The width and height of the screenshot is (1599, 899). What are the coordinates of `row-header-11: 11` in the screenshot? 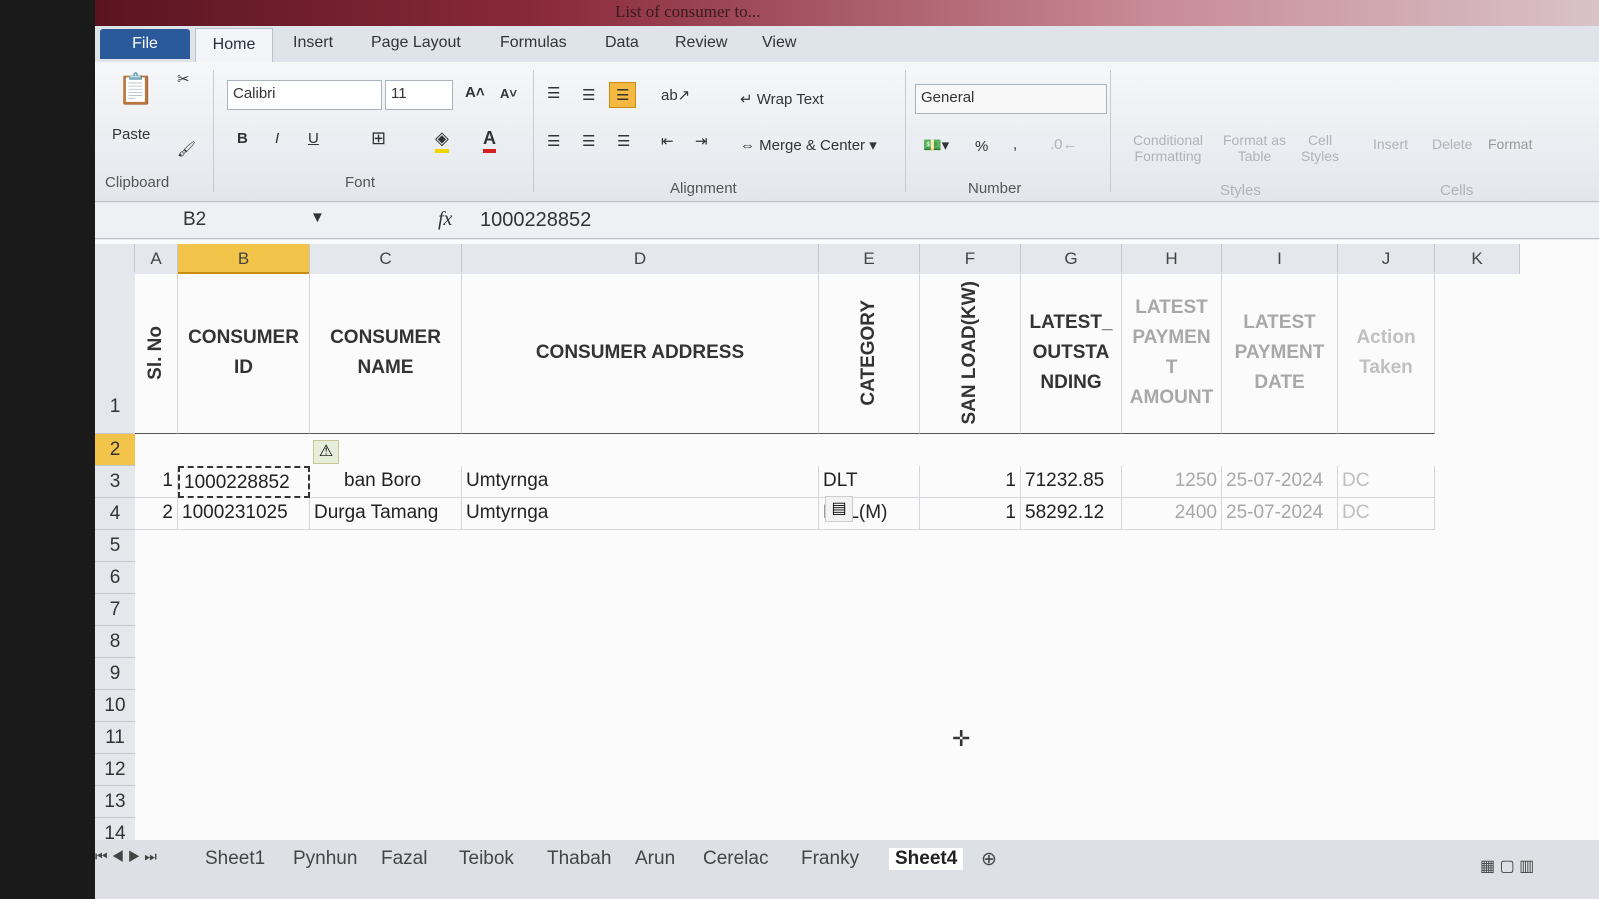 It's located at (115, 738).